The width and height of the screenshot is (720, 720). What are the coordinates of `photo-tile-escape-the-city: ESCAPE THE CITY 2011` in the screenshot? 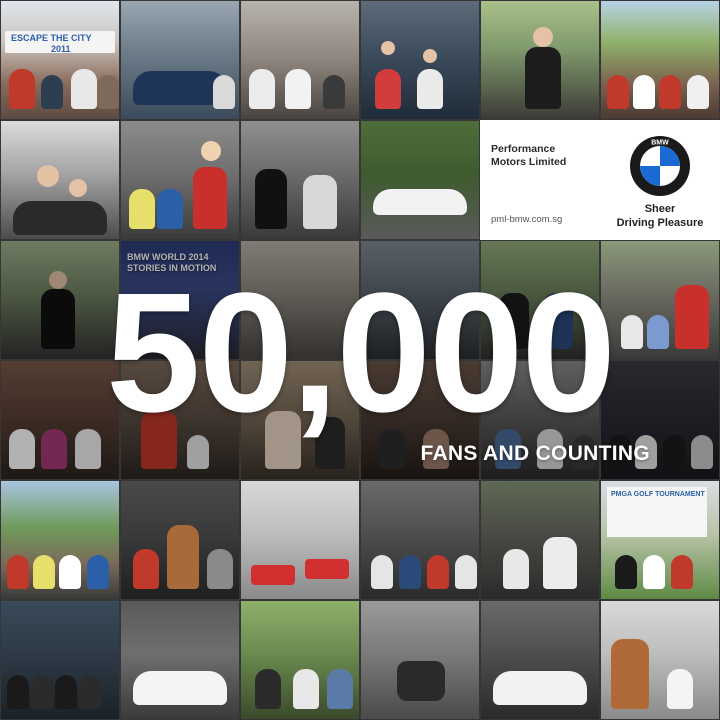 It's located at (60, 60).